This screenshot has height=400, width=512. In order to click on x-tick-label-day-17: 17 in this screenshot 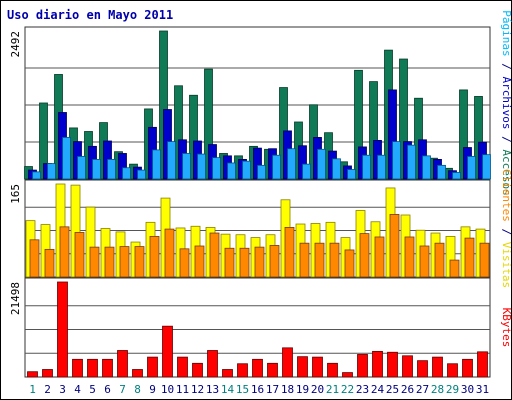, I will do `click(272, 389)`.